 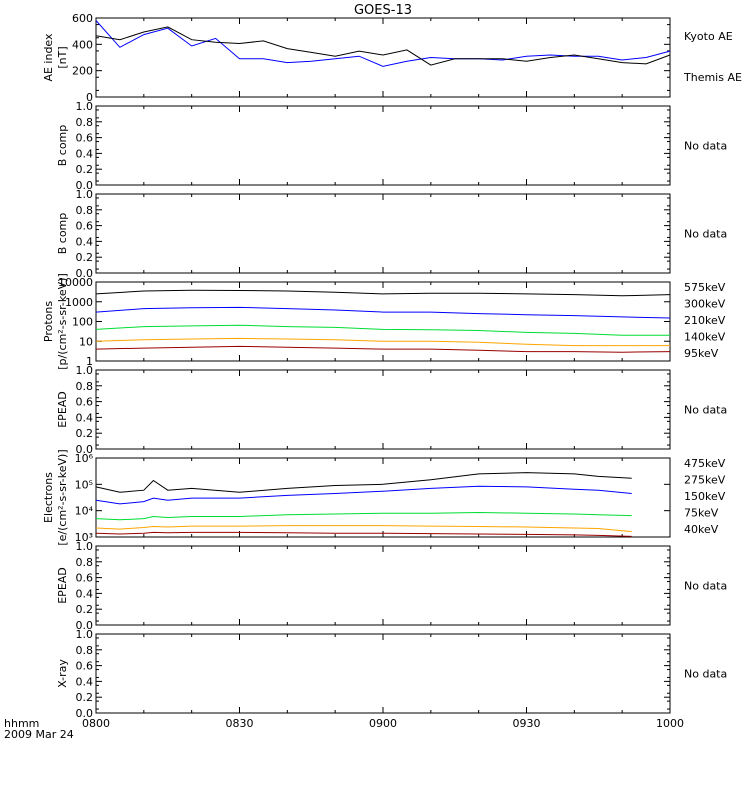 I want to click on series-line-575kev, so click(x=383, y=349).